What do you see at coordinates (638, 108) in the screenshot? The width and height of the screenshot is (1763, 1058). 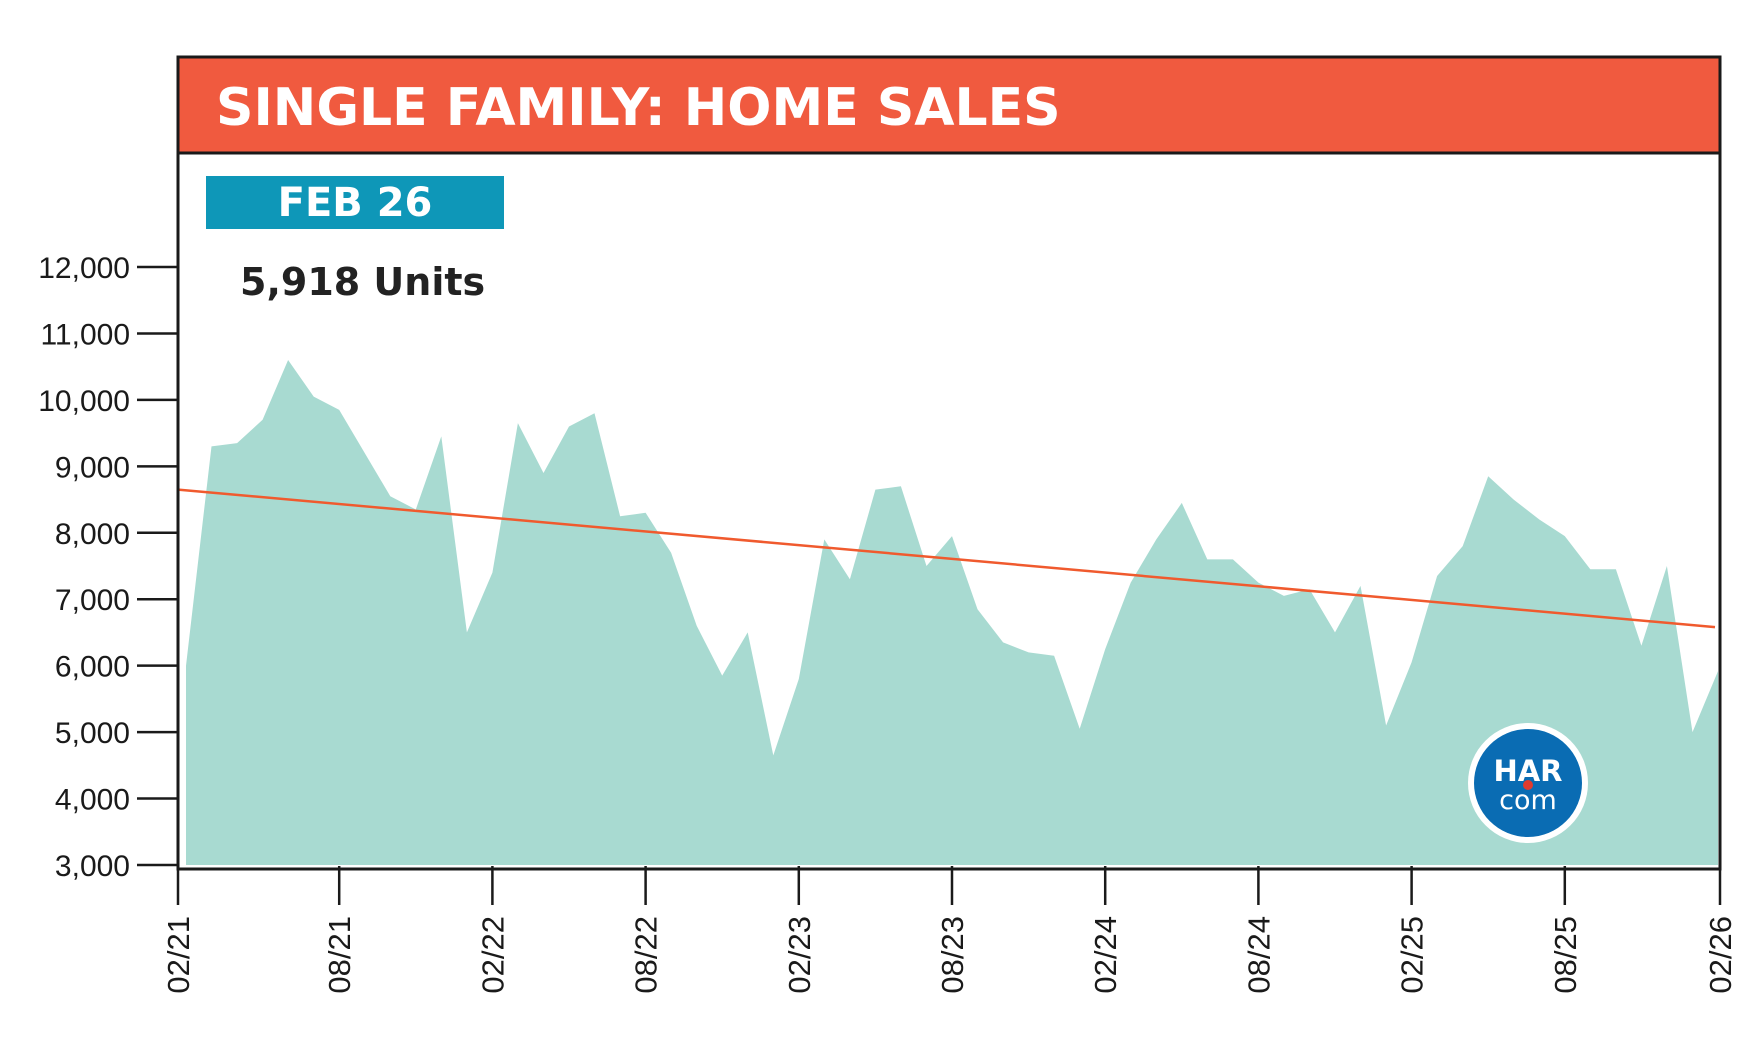 I see `chart-title: SINGLE FAMILY: HOME SALES` at bounding box center [638, 108].